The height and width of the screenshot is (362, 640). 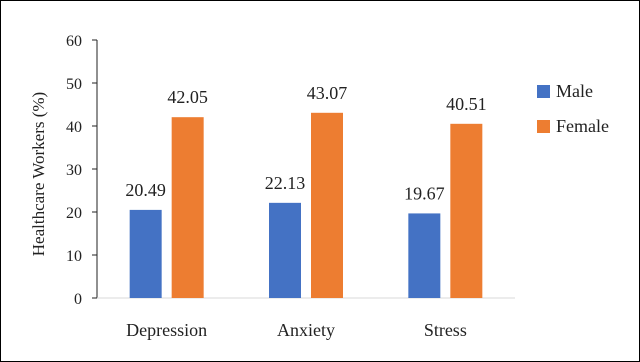 What do you see at coordinates (145, 253) in the screenshot?
I see `bar-male-depression` at bounding box center [145, 253].